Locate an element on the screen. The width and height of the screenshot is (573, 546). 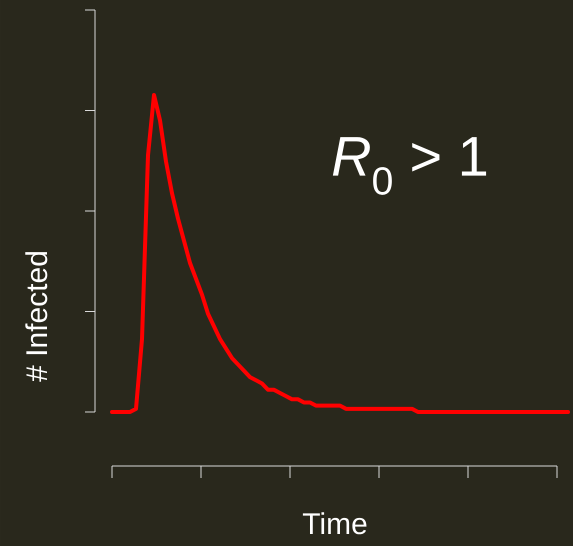
y-axis-title: # Infected is located at coordinates (36, 317).